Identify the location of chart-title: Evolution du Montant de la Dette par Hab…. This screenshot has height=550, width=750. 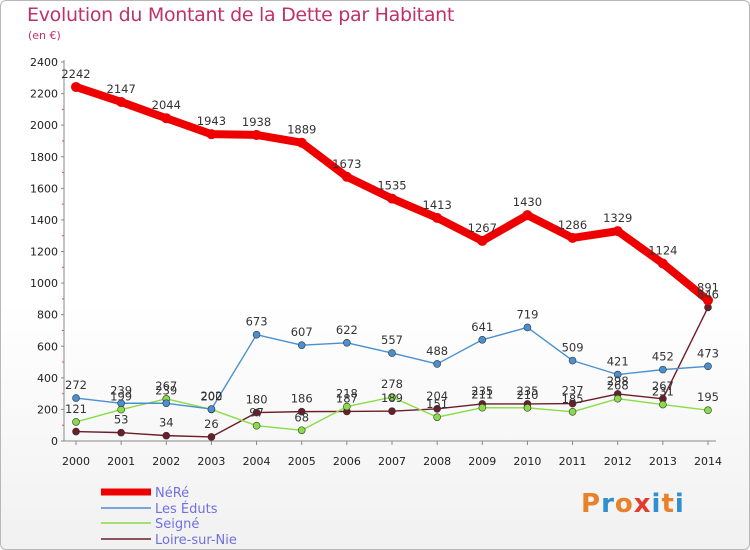
(241, 15).